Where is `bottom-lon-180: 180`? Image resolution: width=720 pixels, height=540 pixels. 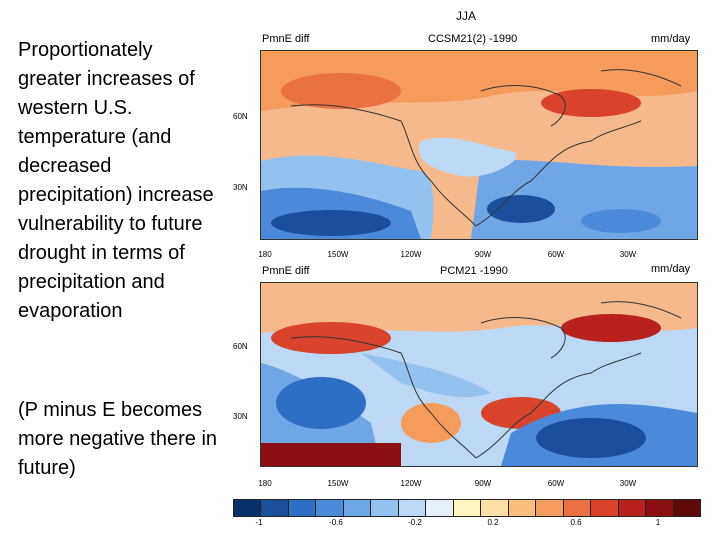
bottom-lon-180: 180 is located at coordinates (265, 483).